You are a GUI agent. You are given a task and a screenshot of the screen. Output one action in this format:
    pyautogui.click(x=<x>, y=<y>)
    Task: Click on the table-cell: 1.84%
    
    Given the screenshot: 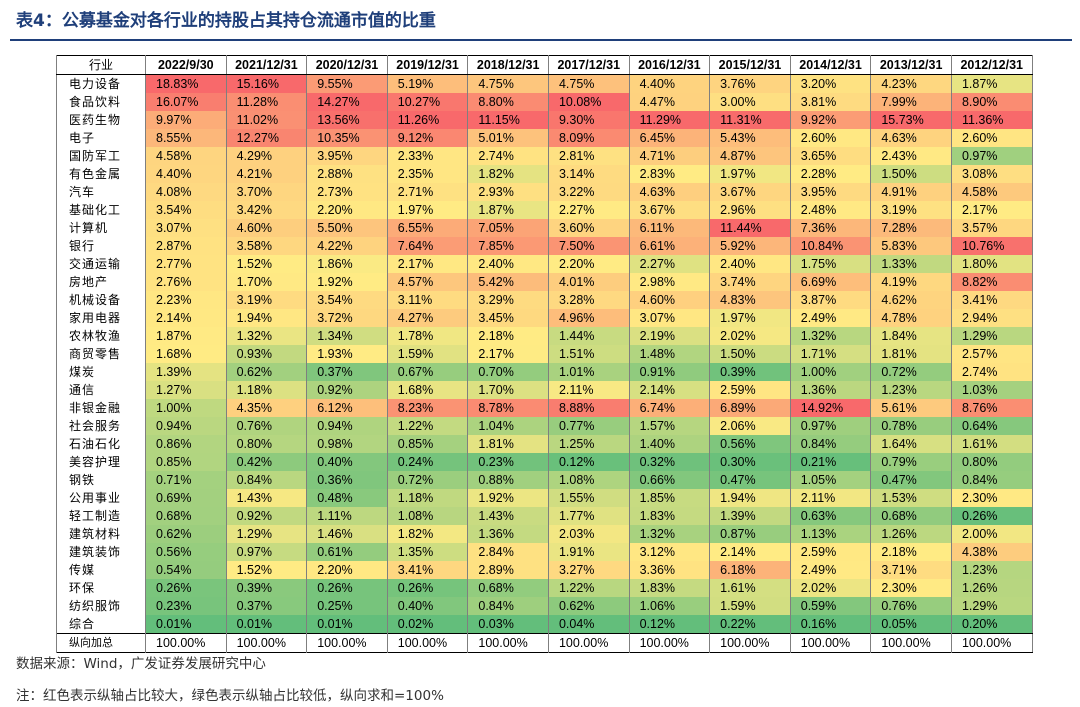 What is the action you would take?
    pyautogui.click(x=911, y=336)
    